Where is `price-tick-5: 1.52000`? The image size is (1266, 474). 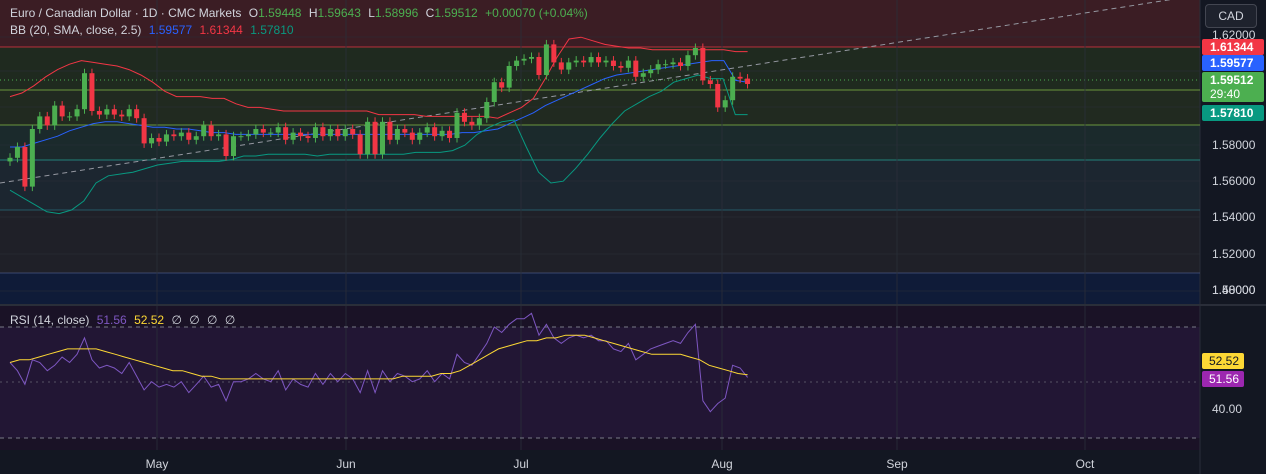 price-tick-5: 1.52000 is located at coordinates (1234, 254).